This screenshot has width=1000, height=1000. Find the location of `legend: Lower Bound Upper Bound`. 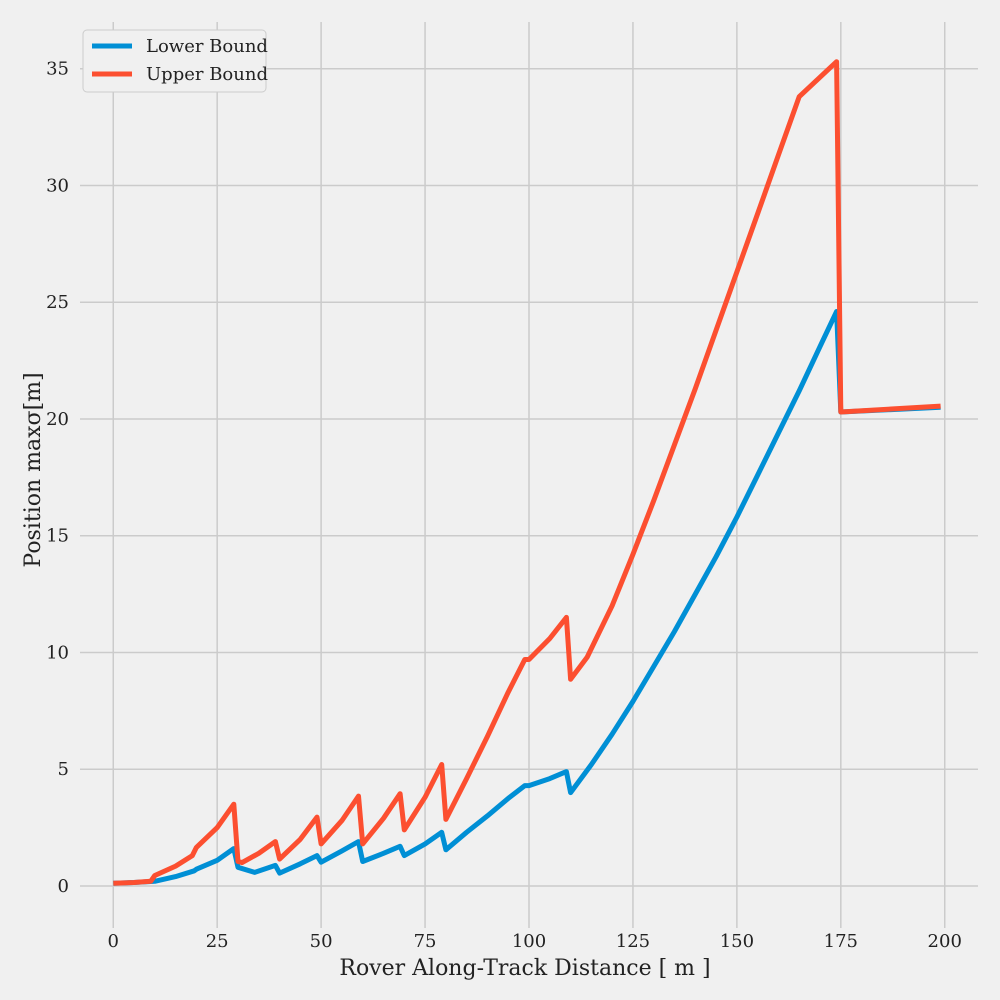

legend: Lower Bound Upper Bound is located at coordinates (175, 61).